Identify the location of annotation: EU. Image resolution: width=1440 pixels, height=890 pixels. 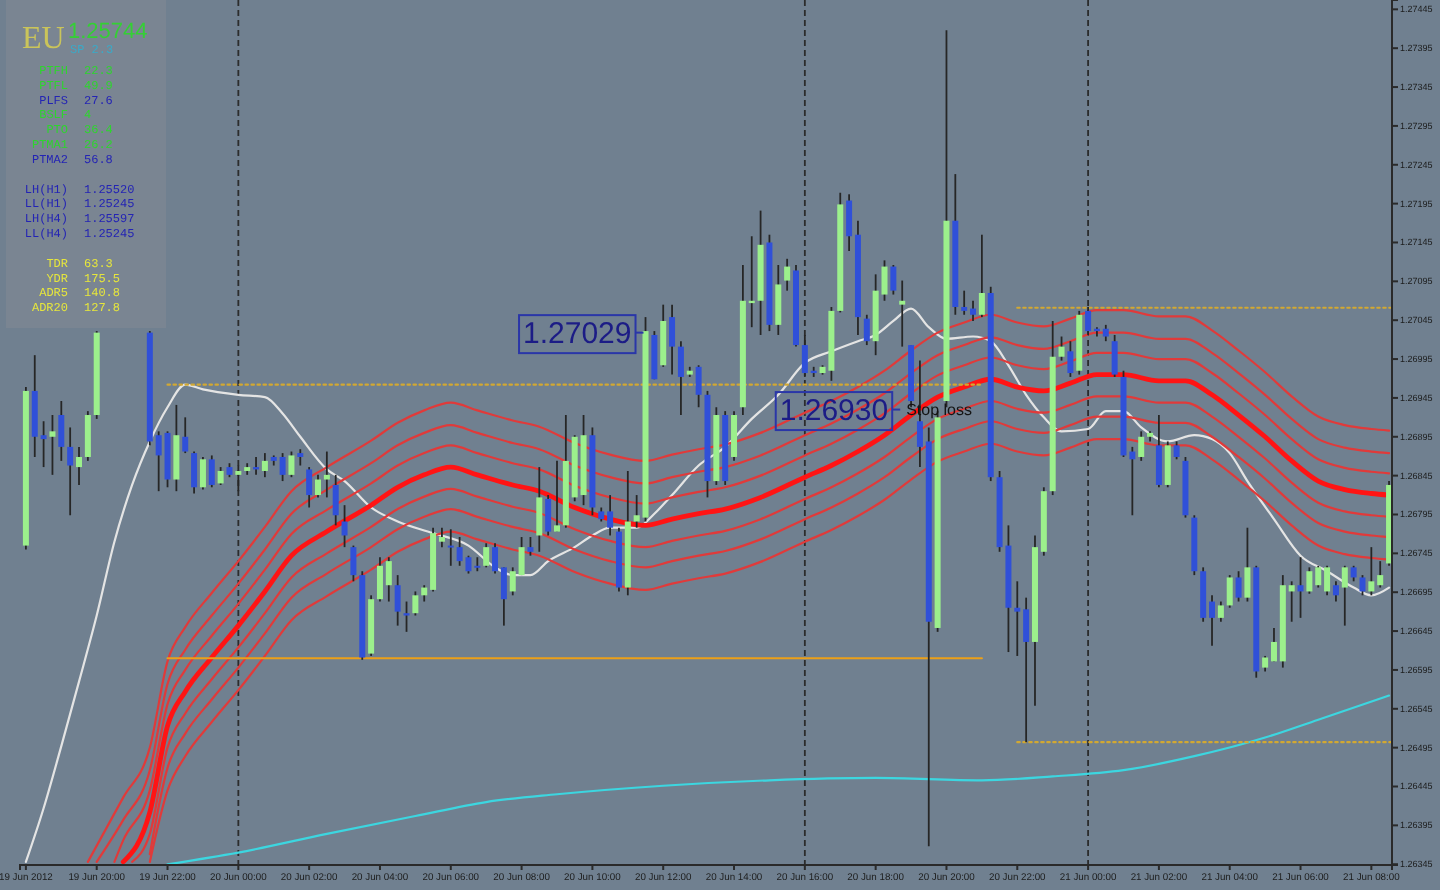
(44, 39).